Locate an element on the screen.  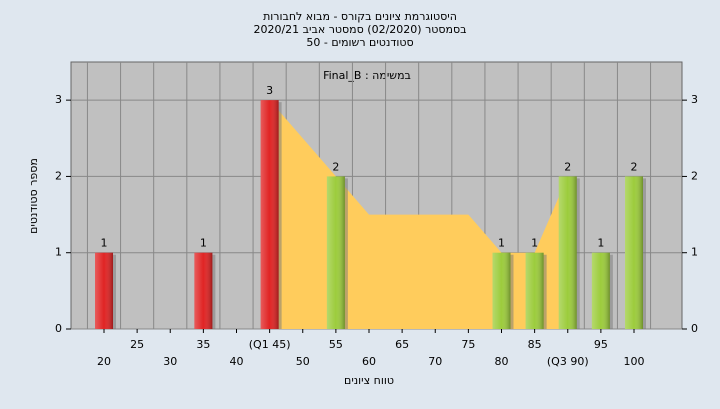
x-tick-label: 20 is located at coordinates (104, 361).